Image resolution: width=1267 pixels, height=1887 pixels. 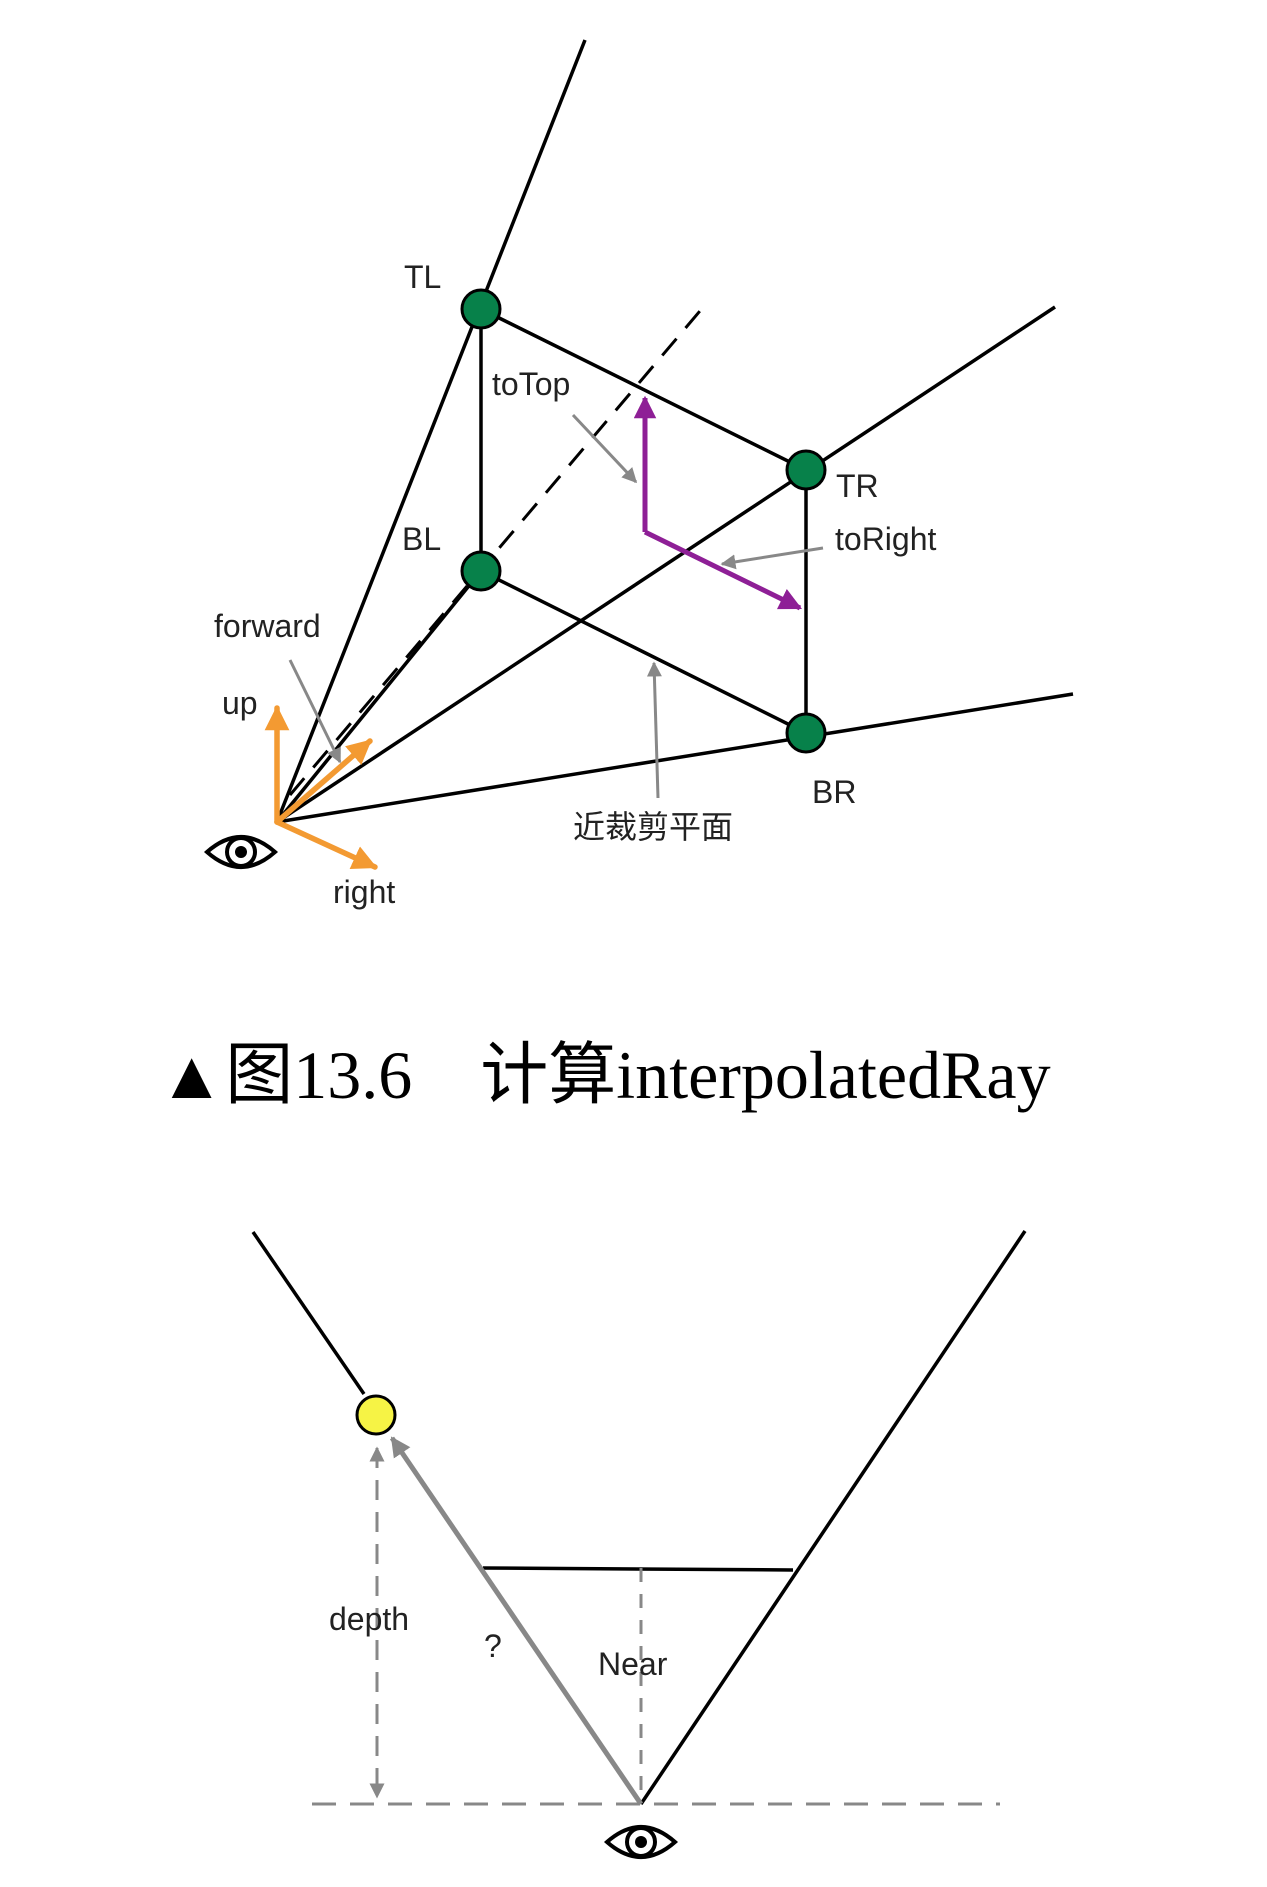 What do you see at coordinates (308, 1313) in the screenshot?
I see `frustum-side-left-upper` at bounding box center [308, 1313].